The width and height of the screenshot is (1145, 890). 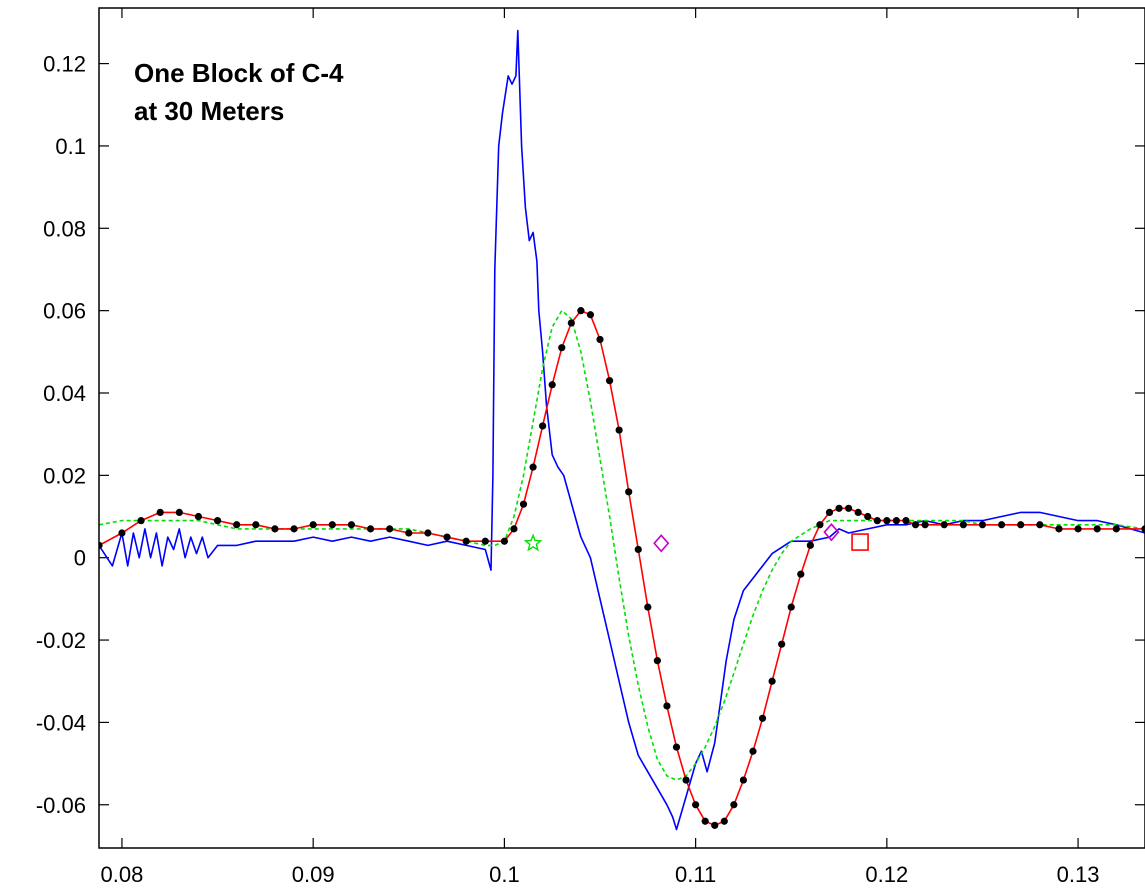 I want to click on y-tick-label: 0.02, so click(x=64, y=475).